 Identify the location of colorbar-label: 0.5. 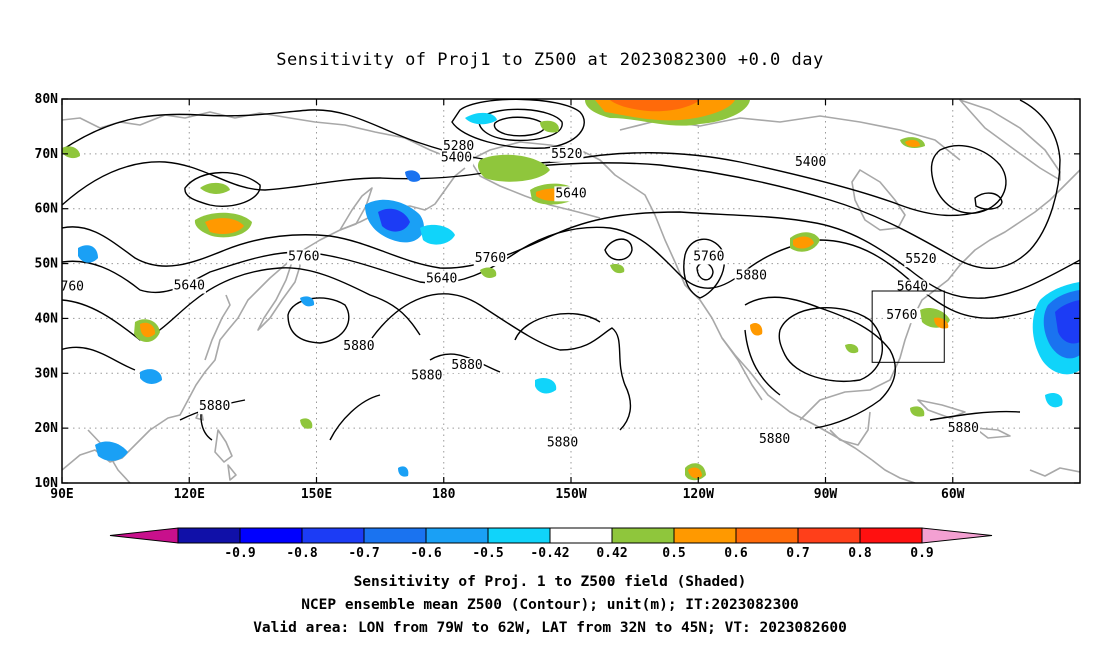
(673, 553).